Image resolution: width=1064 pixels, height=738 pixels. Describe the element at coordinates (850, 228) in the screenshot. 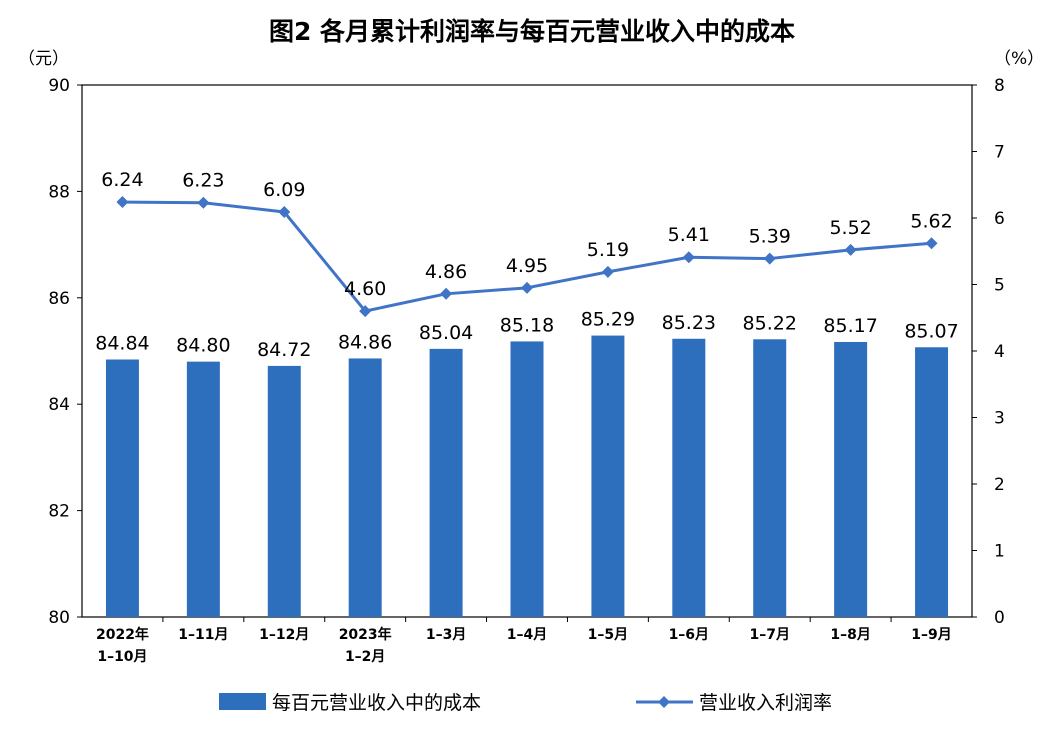

I see `line-data-label: 5.52` at that location.